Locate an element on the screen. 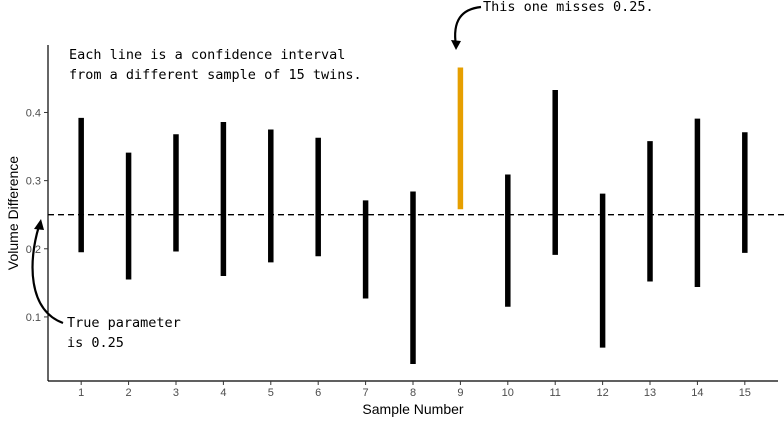  x-tick-label: 6 is located at coordinates (318, 393).